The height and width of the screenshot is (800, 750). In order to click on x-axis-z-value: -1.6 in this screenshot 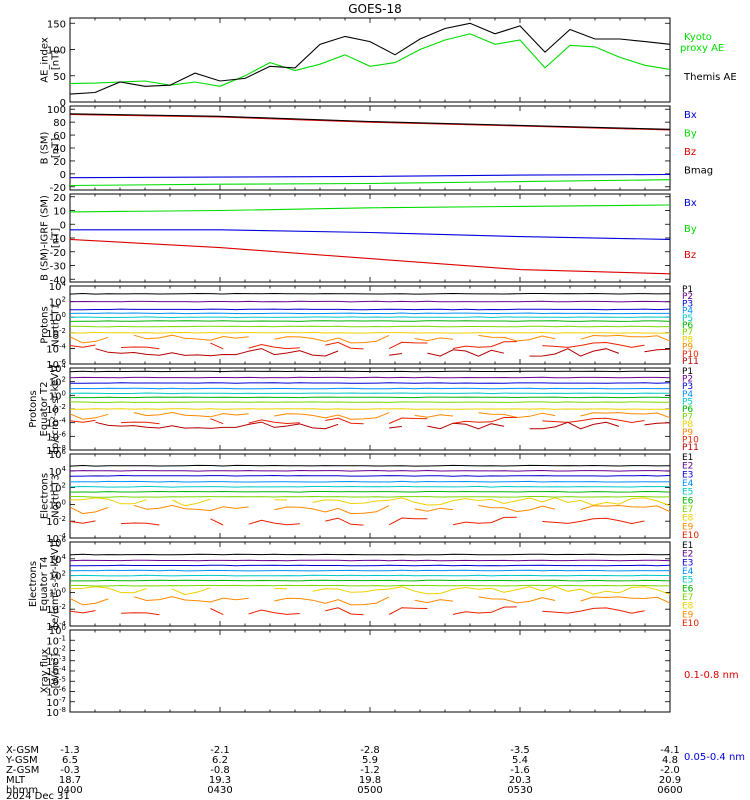, I will do `click(520, 770)`.